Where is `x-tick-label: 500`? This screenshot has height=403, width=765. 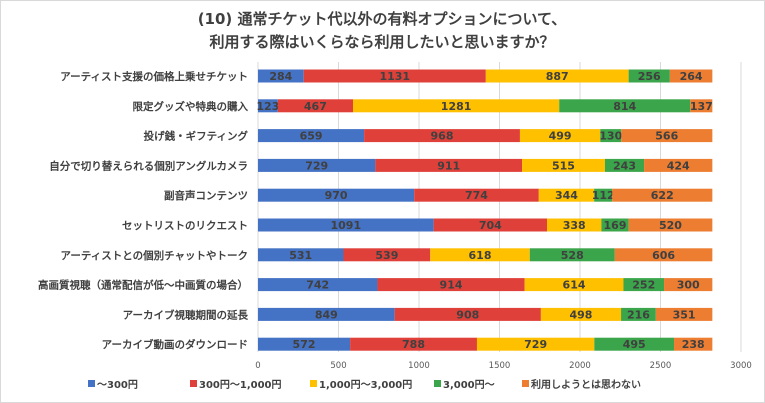 x-tick-label: 500 is located at coordinates (338, 366).